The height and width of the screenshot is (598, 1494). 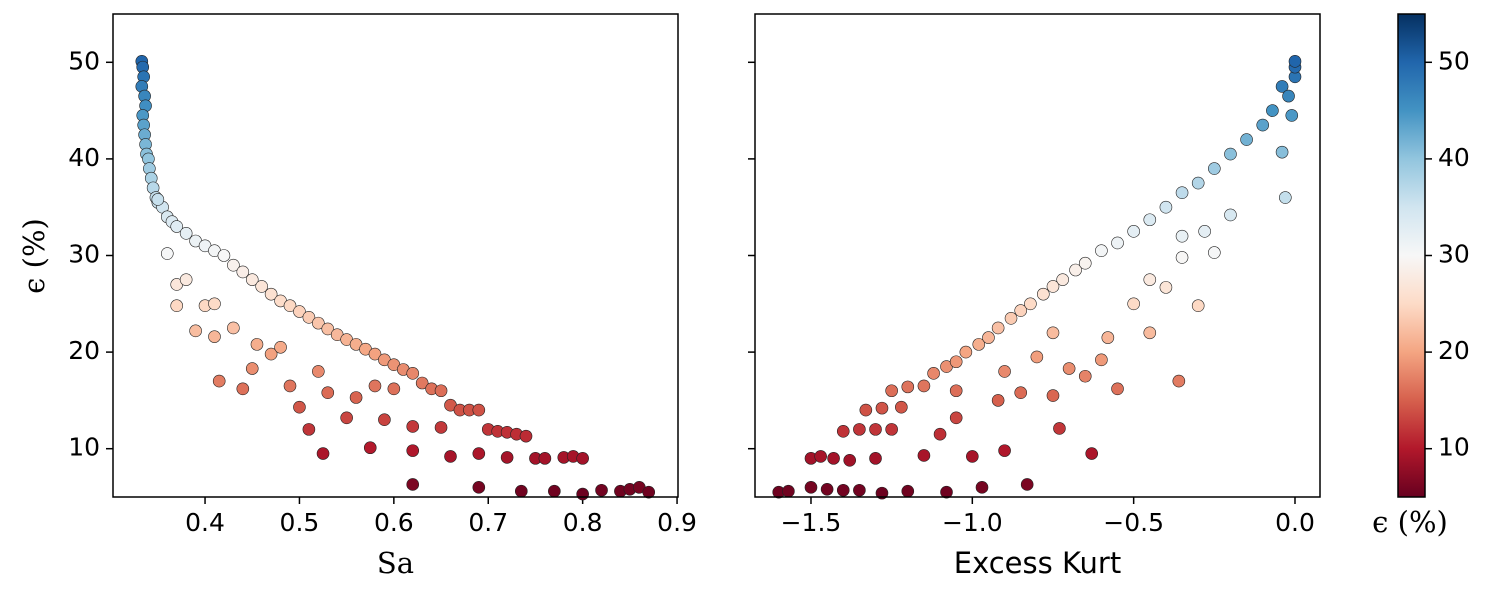 What do you see at coordinates (84, 447) in the screenshot?
I see `y-tick-label: 10` at bounding box center [84, 447].